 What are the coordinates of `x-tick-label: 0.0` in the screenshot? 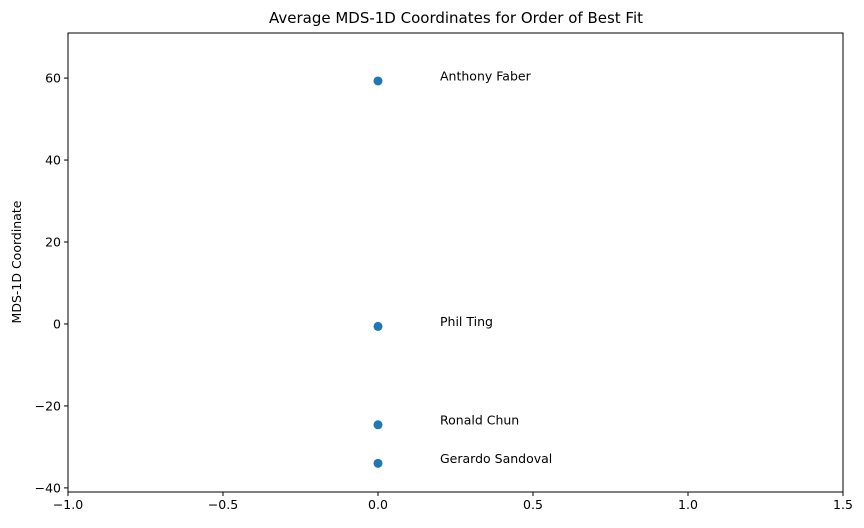 It's located at (378, 504).